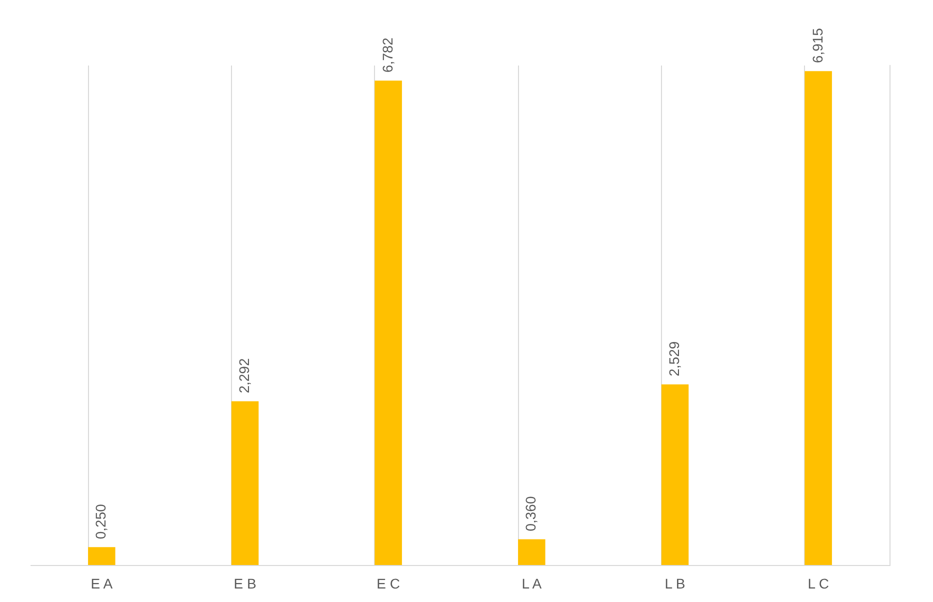  Describe the element at coordinates (532, 584) in the screenshot. I see `x-tick-label: L A` at that location.